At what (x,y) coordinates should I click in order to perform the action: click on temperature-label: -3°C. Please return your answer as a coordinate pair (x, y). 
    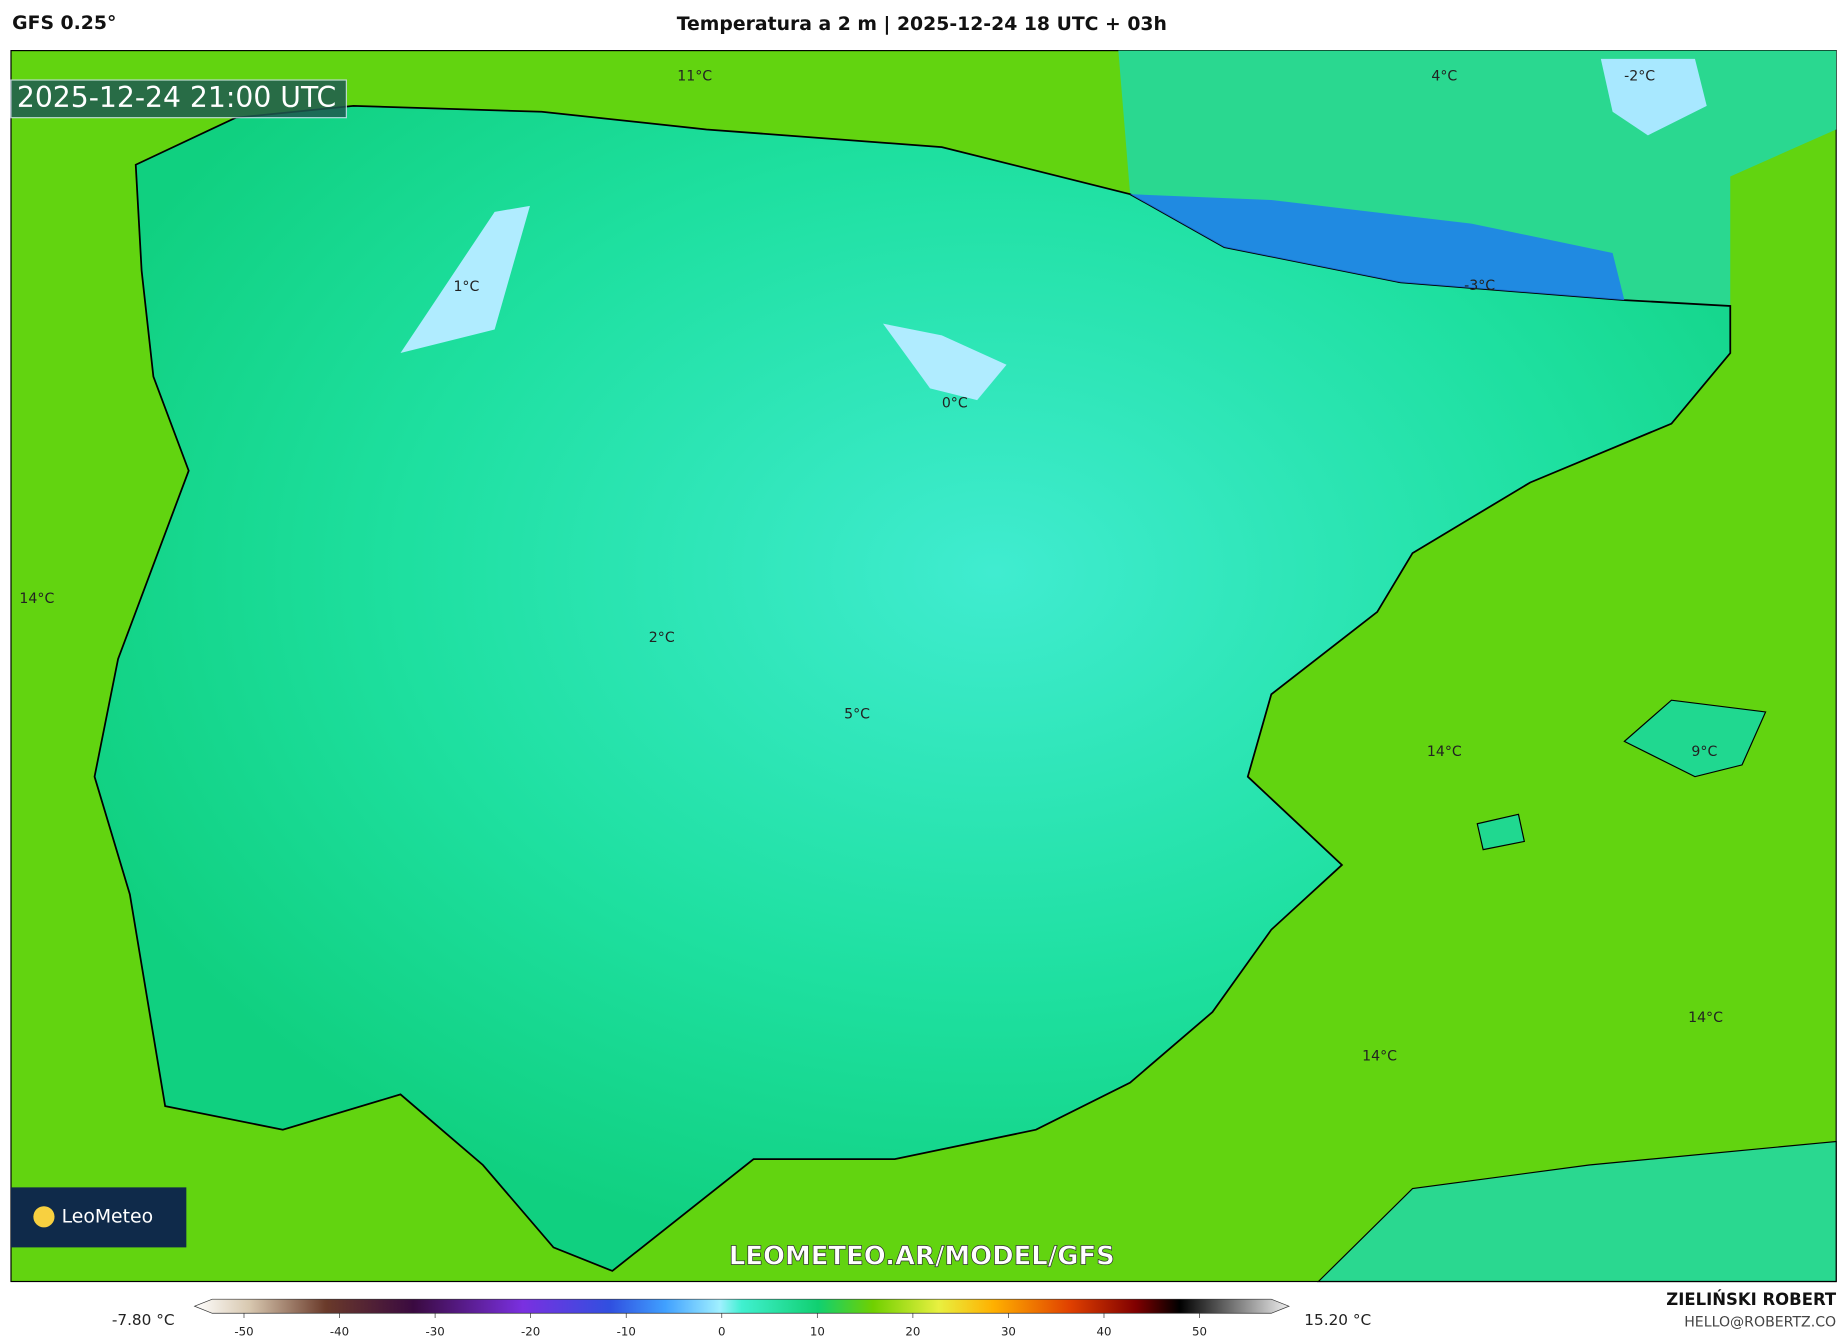
    Looking at the image, I should click on (1479, 286).